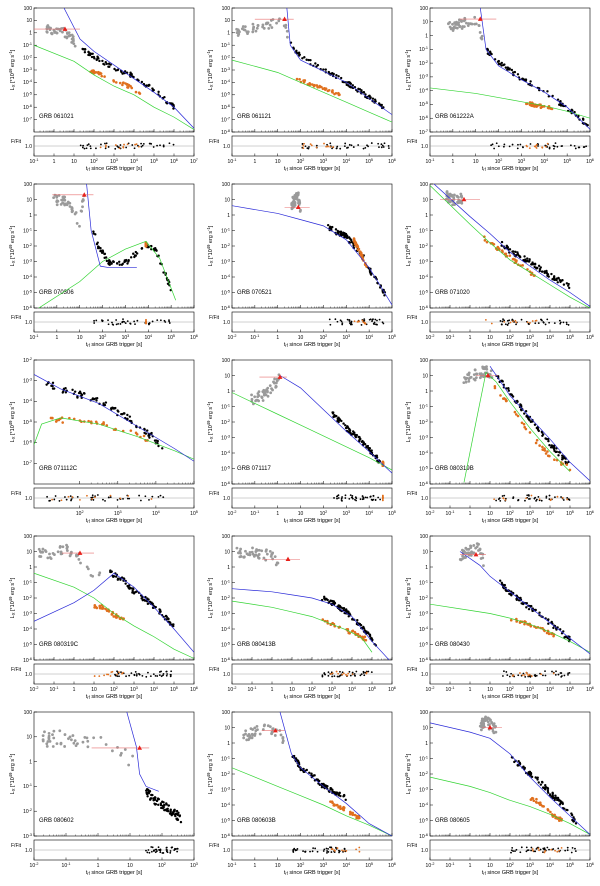 This screenshot has height=886, width=600. Describe the element at coordinates (225, 107) in the screenshot. I see `y-tick-label: 10⁻⁶` at that location.